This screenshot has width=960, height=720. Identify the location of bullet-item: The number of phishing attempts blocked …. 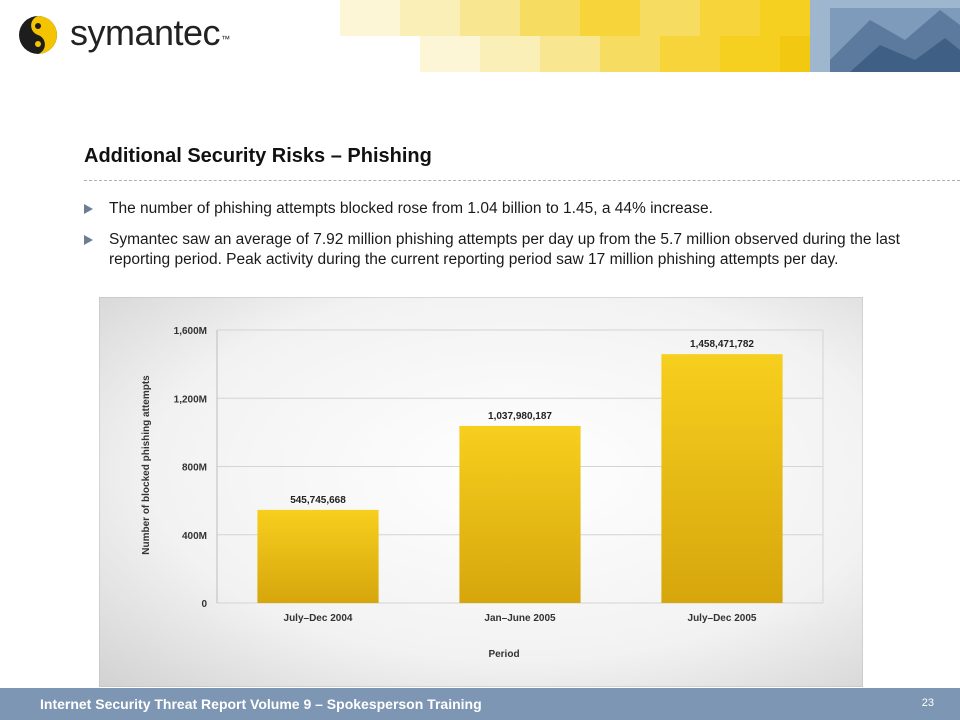
(514, 209).